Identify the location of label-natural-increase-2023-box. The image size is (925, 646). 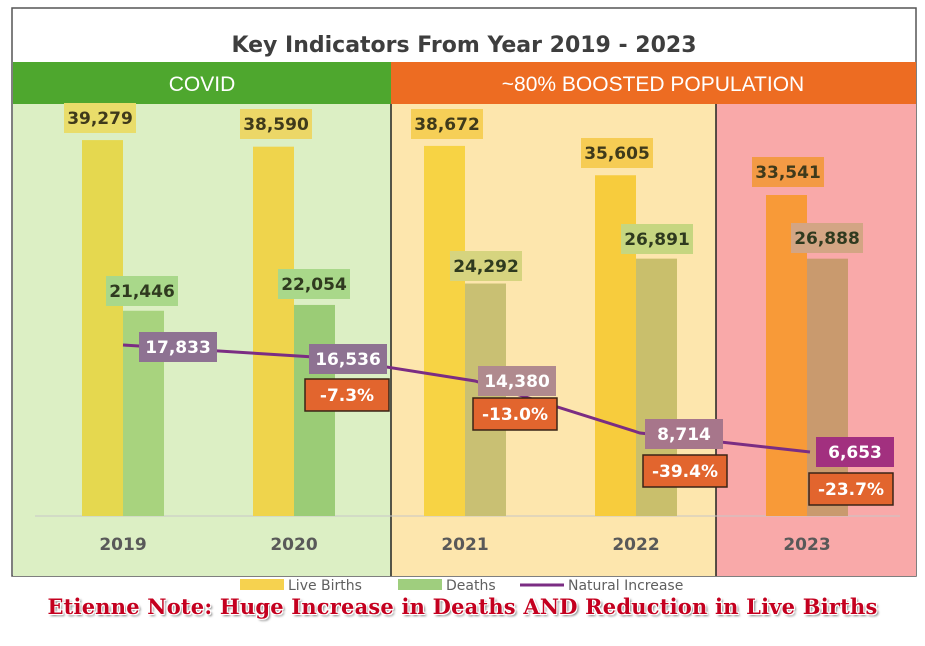
(855, 452).